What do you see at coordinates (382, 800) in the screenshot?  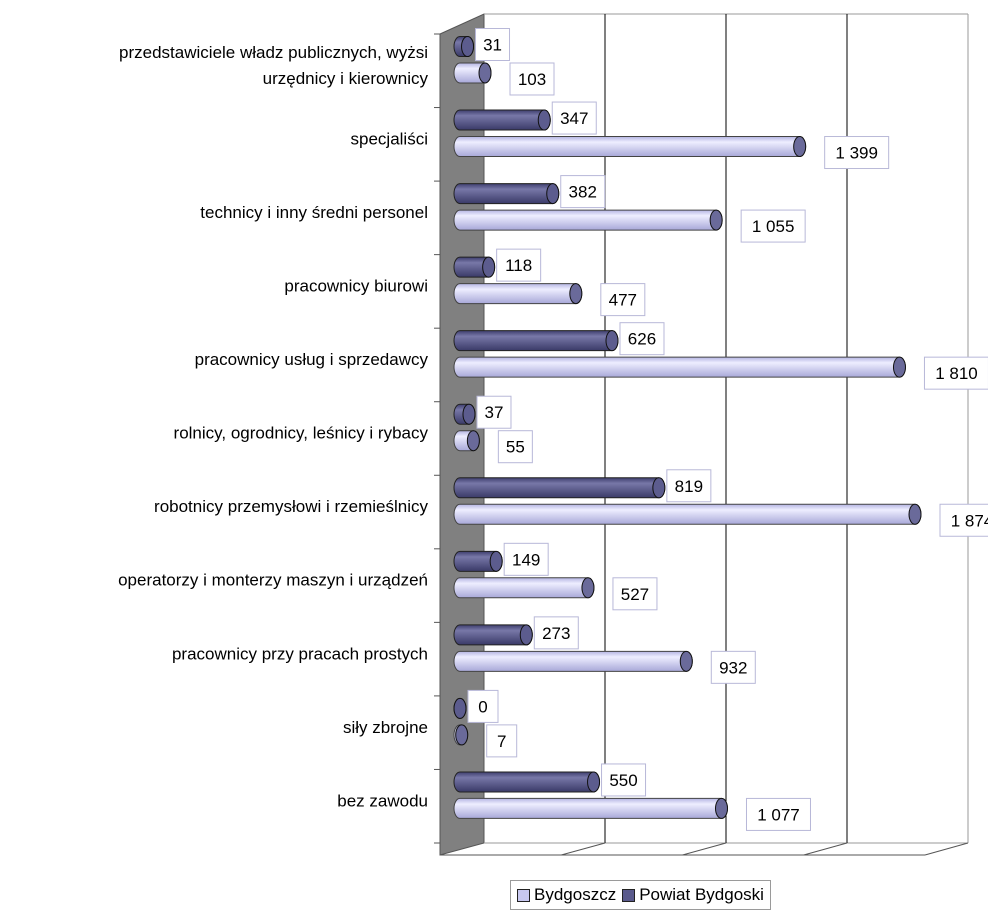 I see `category-label-10: bez zawodu` at bounding box center [382, 800].